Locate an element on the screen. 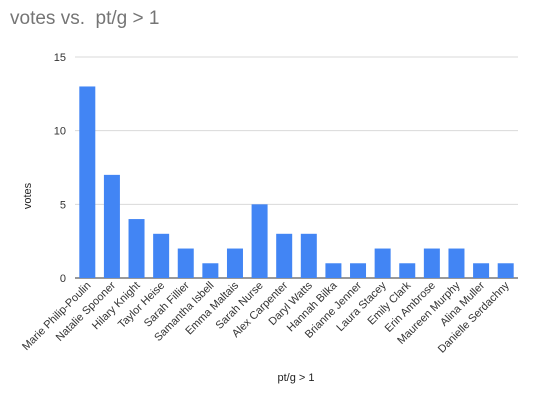 The image size is (540, 401). y-tick-label: 0 is located at coordinates (63, 279).